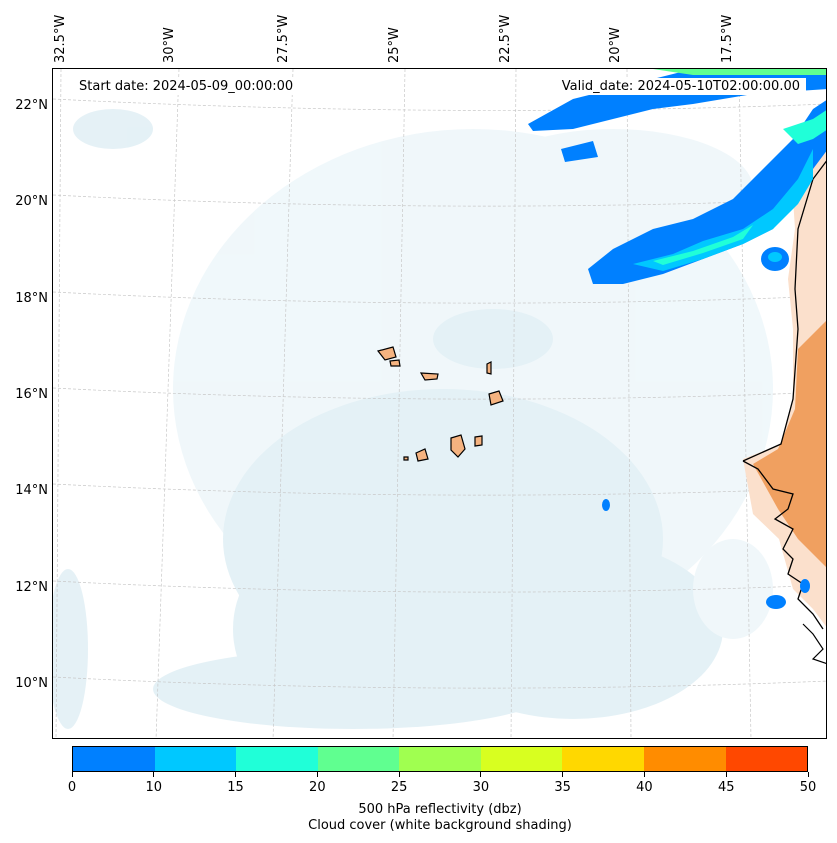 This screenshot has width=837, height=843. I want to click on colorbar-tick-label: 30, so click(481, 787).